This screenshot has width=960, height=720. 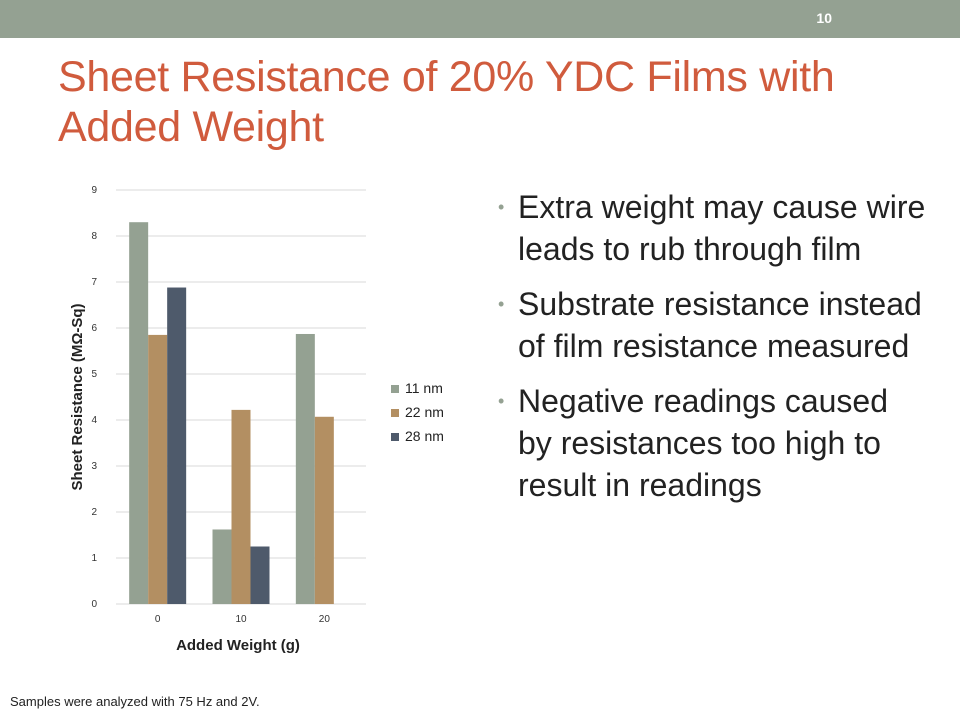 I want to click on chart-legend: 11 nm 22 nm 28 nm, so click(x=417, y=412).